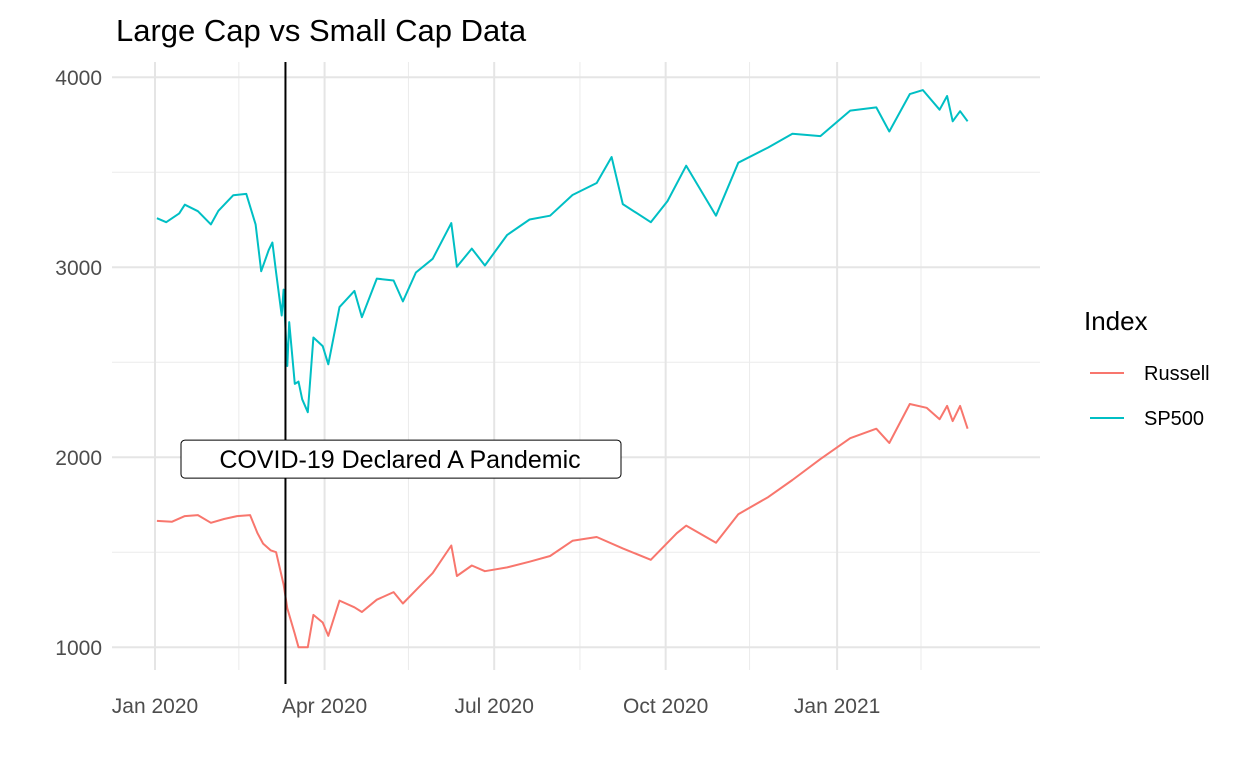  Describe the element at coordinates (324, 706) in the screenshot. I see `x-tick-label: Apr 2020` at that location.